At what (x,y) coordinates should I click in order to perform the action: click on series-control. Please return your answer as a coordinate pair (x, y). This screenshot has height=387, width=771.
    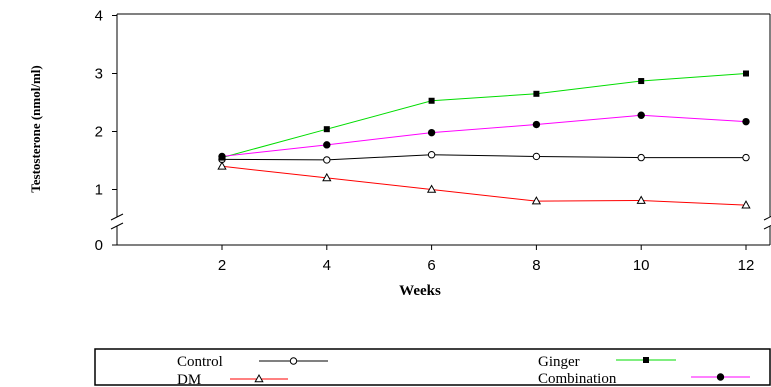
    Looking at the image, I should click on (484, 157).